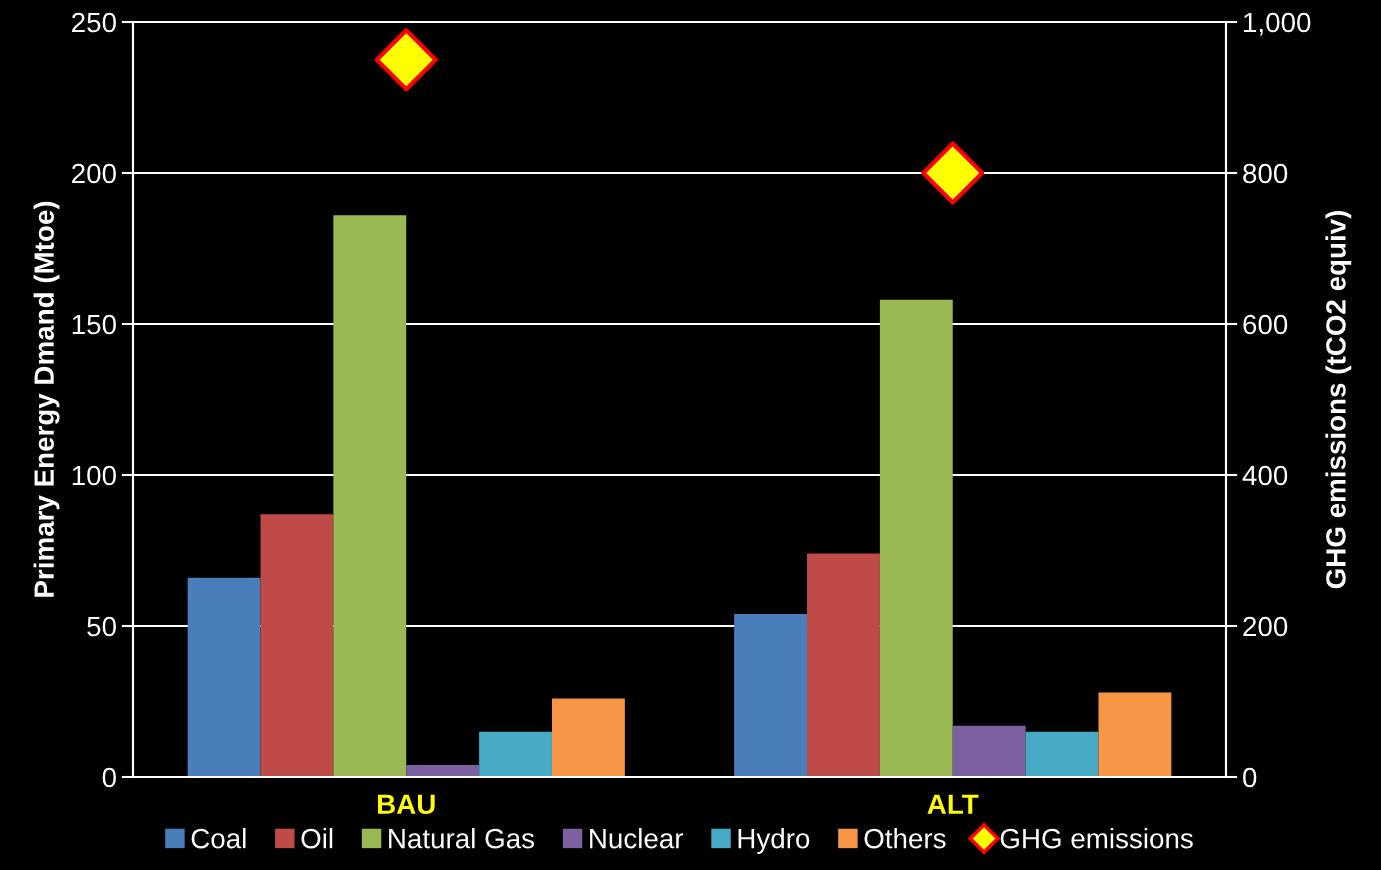 This screenshot has height=870, width=1381. Describe the element at coordinates (905, 838) in the screenshot. I see `legend-label: Others` at that location.